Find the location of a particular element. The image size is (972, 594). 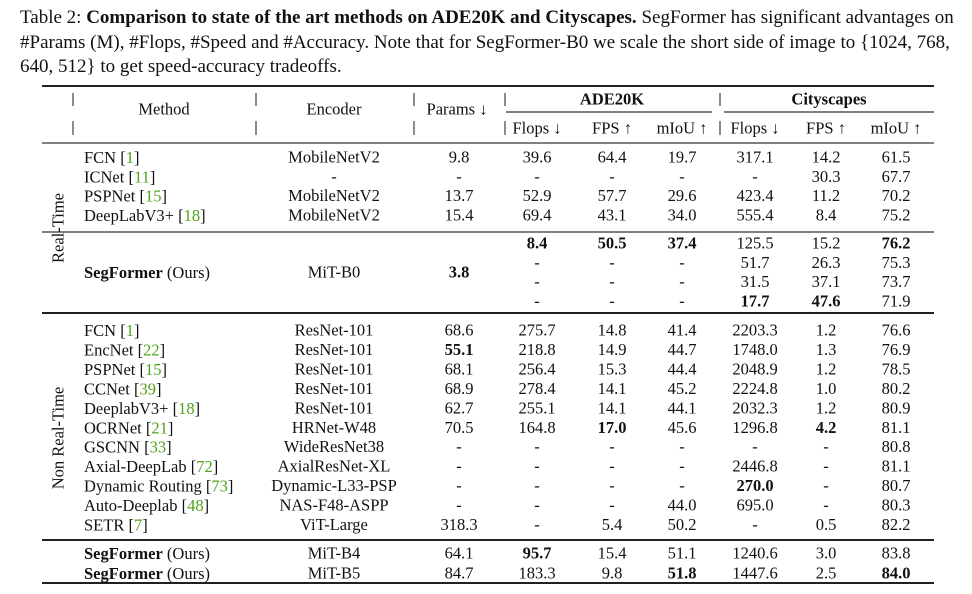

cell-params: 64.1 is located at coordinates (459, 553).